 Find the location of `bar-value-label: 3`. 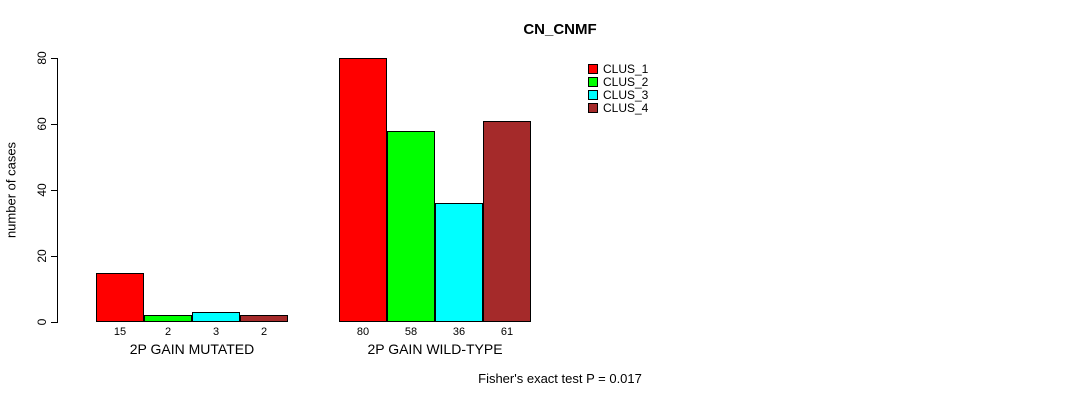

bar-value-label: 3 is located at coordinates (216, 332).